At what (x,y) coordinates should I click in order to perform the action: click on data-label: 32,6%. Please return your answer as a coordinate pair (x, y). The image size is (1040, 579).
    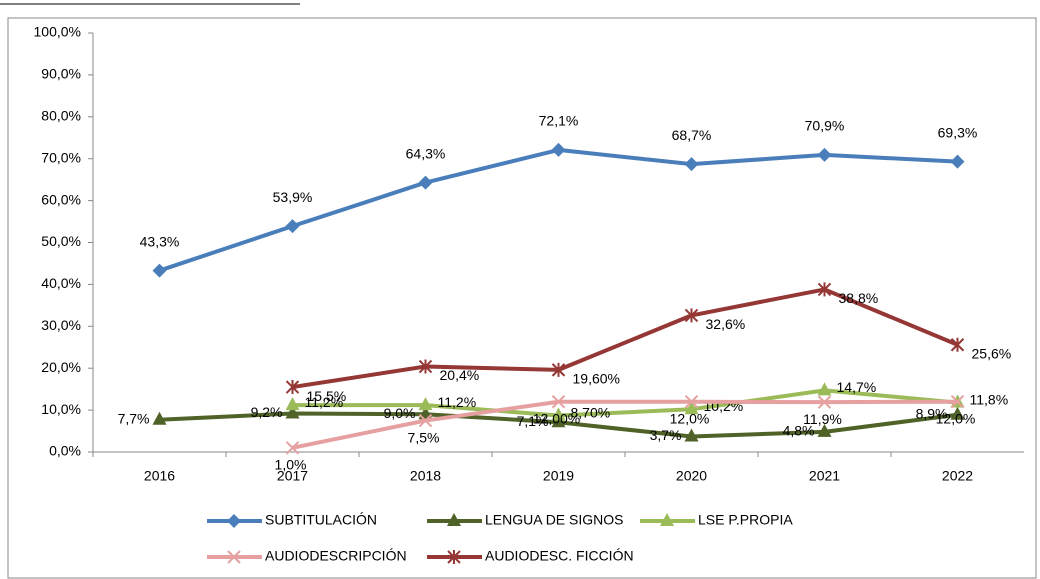
    Looking at the image, I should click on (726, 324).